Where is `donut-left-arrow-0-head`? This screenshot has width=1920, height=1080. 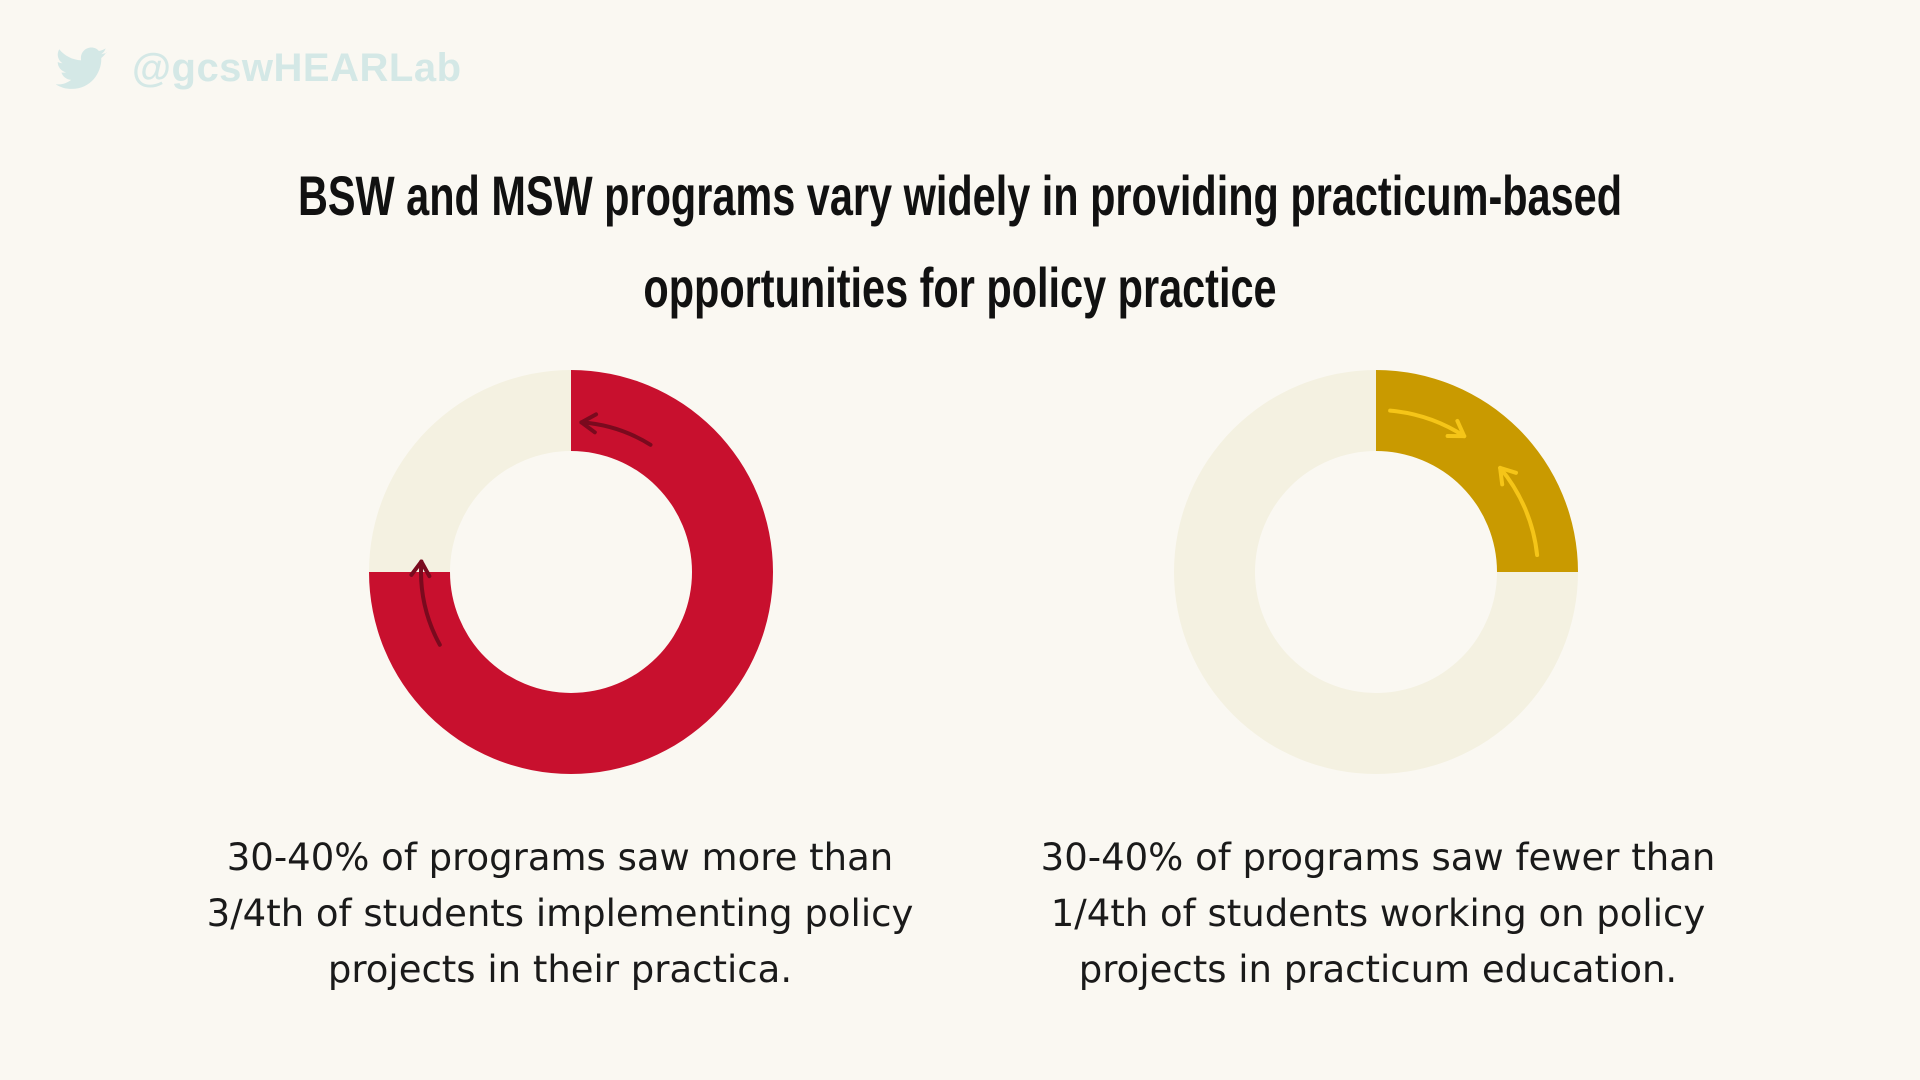 donut-left-arrow-0-head is located at coordinates (589, 423).